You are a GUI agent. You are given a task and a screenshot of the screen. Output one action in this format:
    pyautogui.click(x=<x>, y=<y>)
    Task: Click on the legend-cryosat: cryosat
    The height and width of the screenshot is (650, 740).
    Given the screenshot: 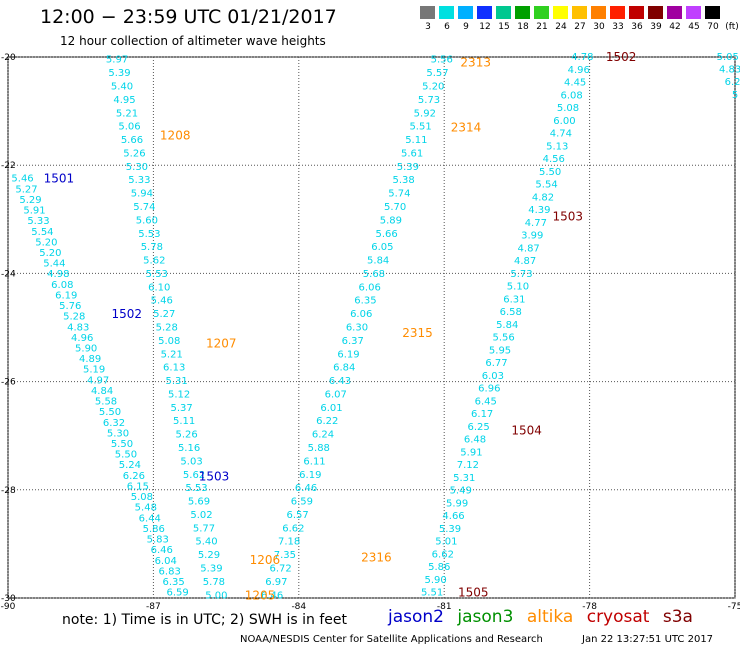 What is the action you would take?
    pyautogui.click(x=618, y=617)
    